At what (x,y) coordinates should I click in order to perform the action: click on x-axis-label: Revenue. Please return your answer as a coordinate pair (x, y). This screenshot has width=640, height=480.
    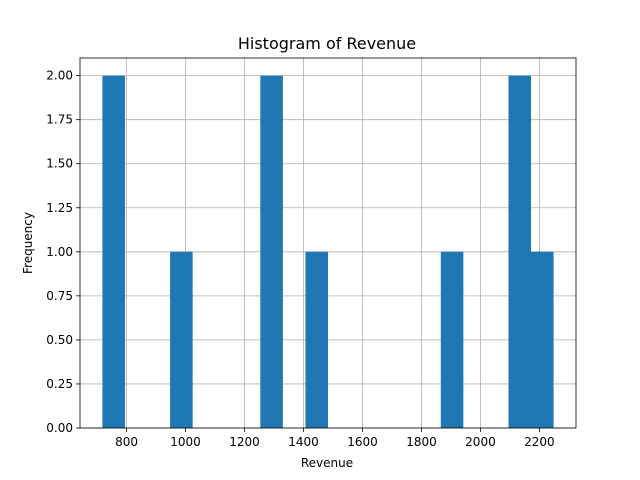
    Looking at the image, I should click on (327, 463).